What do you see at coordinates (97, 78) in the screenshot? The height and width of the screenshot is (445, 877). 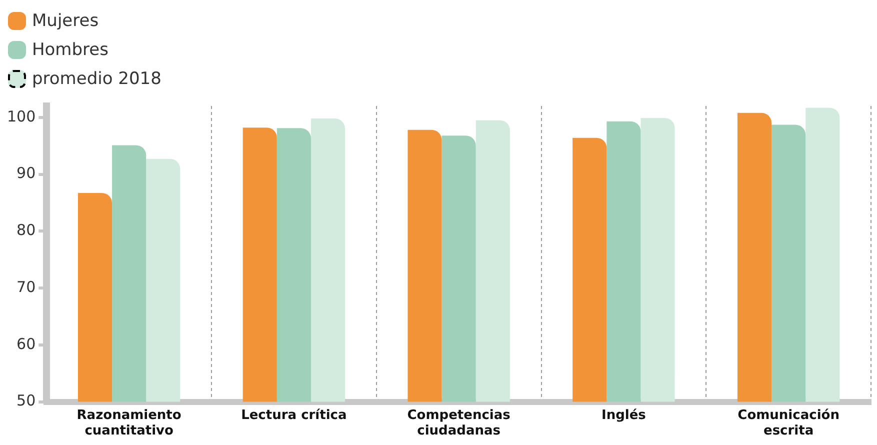 I see `legend-label: promedio 2018` at bounding box center [97, 78].